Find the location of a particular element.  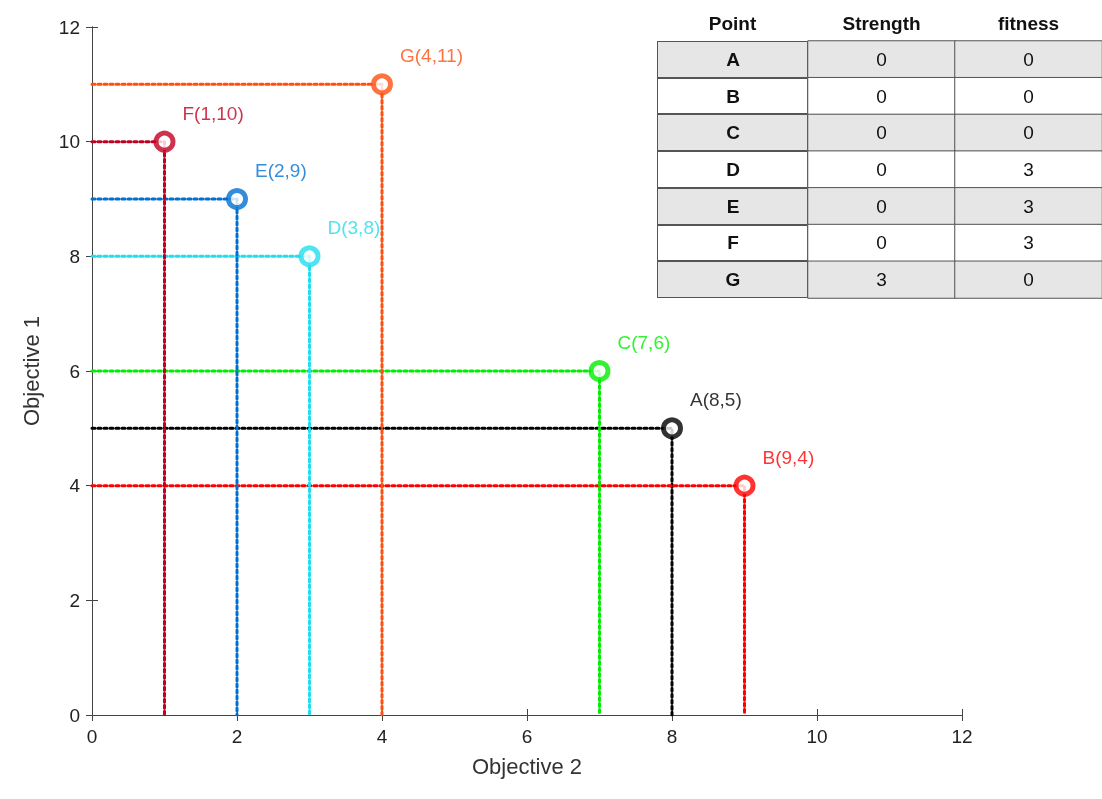

x-tick-label: 8 is located at coordinates (672, 736).